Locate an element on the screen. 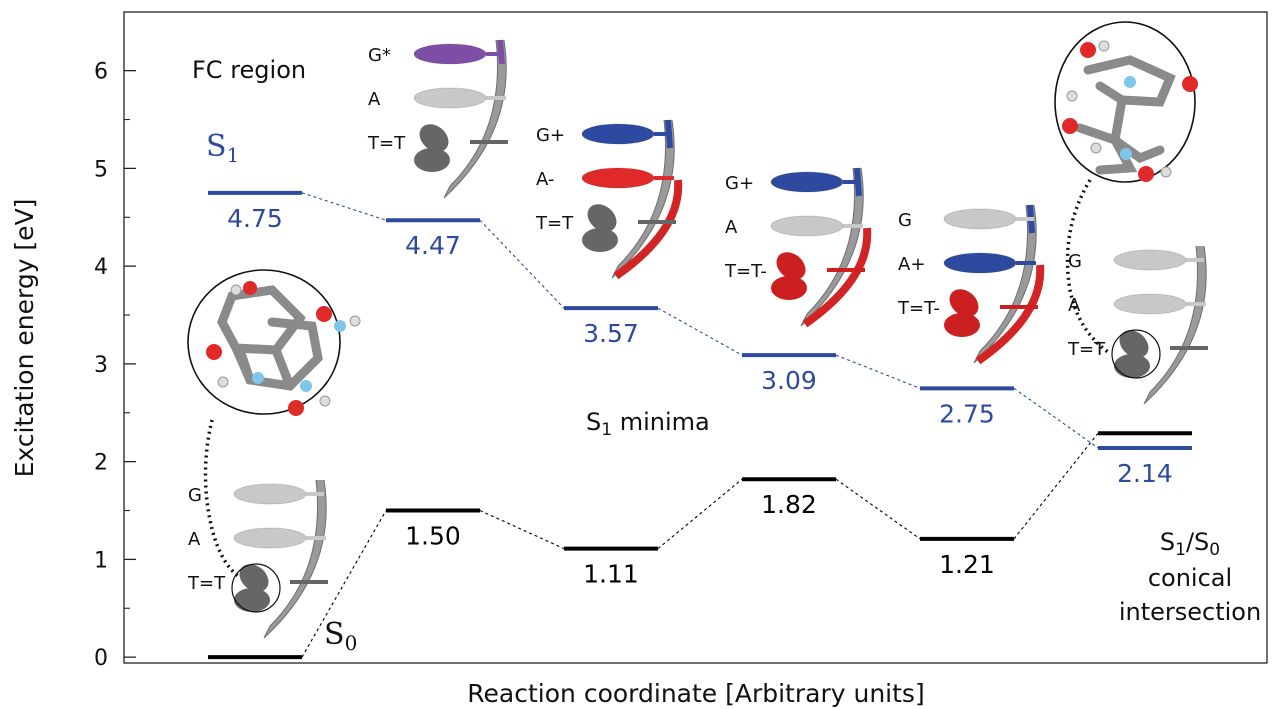  level-value-s0: 1.11 is located at coordinates (611, 574).